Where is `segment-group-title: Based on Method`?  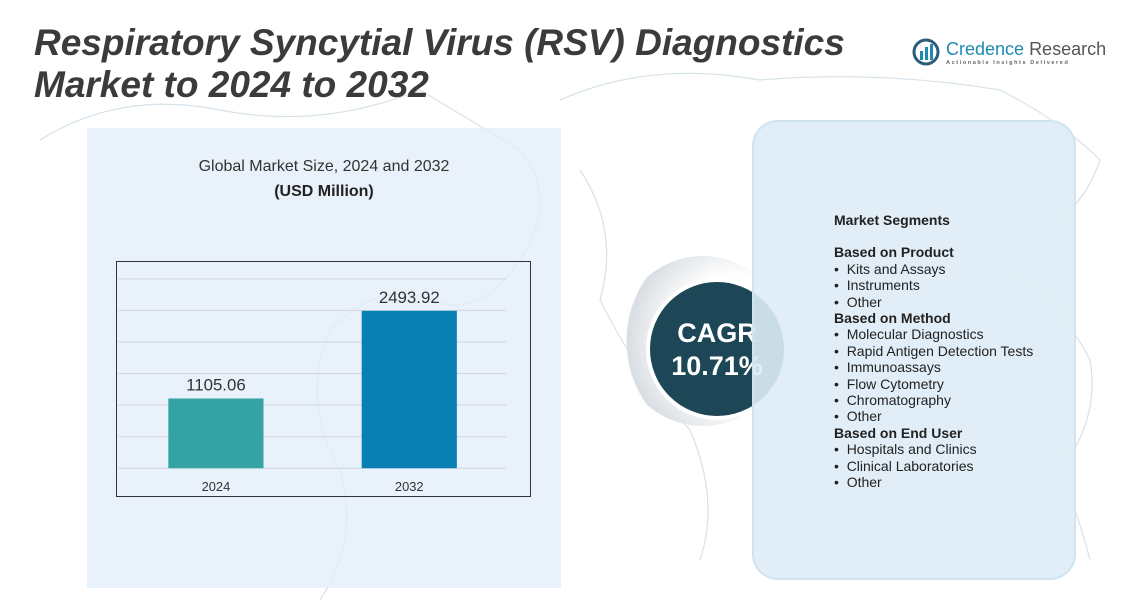 segment-group-title: Based on Method is located at coordinates (892, 318).